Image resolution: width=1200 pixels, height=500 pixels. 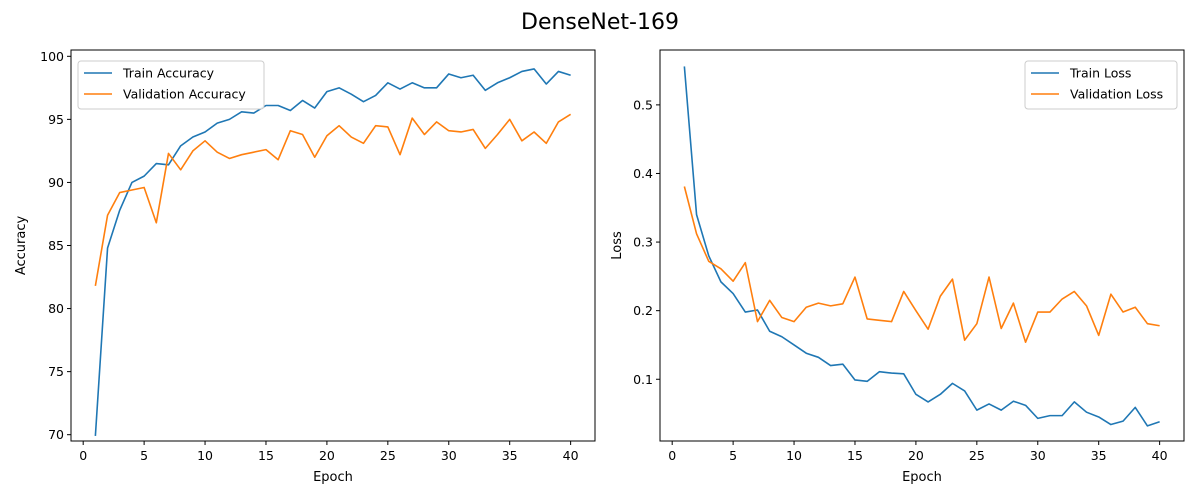 I want to click on accuracy-series-validation-accuracy, so click(x=333, y=199).